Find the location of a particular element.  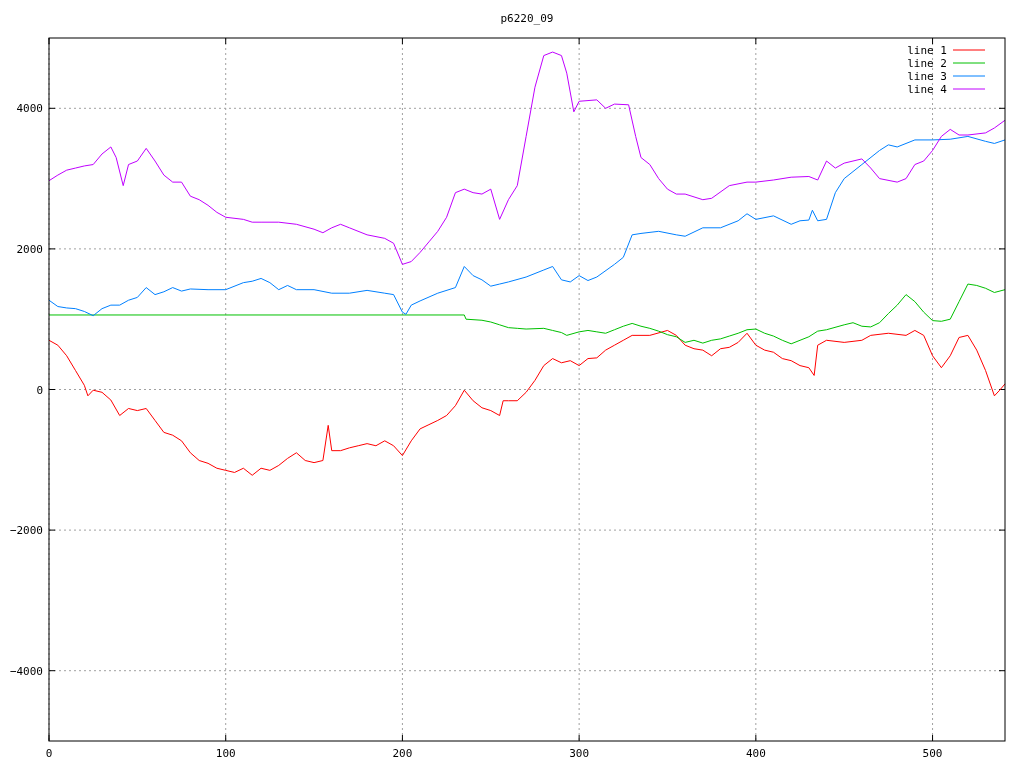

legend-label: line 3 is located at coordinates (927, 76).